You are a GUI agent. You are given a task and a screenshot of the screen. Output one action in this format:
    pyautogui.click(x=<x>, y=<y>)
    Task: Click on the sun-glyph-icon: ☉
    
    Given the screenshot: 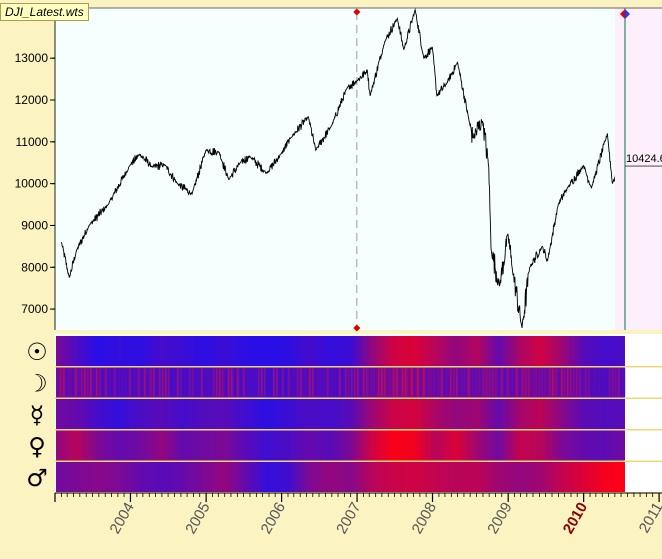 What is the action you would take?
    pyautogui.click(x=37, y=352)
    